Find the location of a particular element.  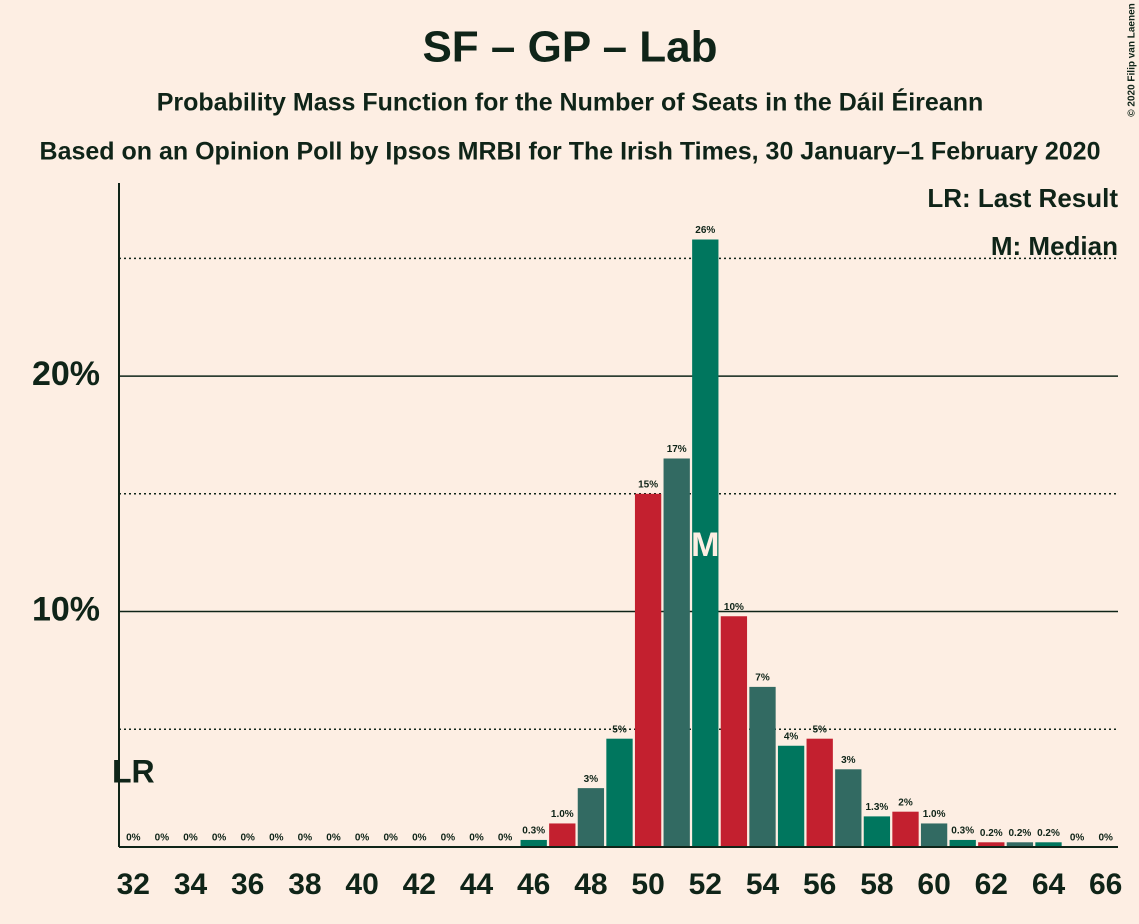

data-label: 1.3% is located at coordinates (877, 807).